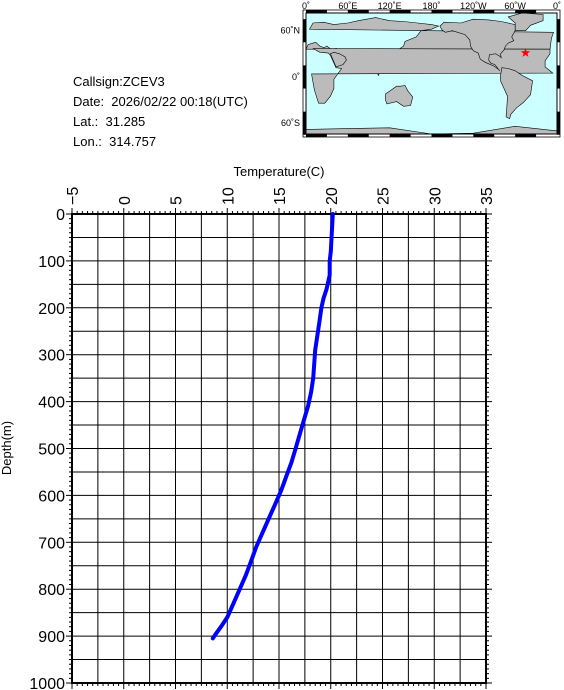  I want to click on chart-series, so click(272, 426).